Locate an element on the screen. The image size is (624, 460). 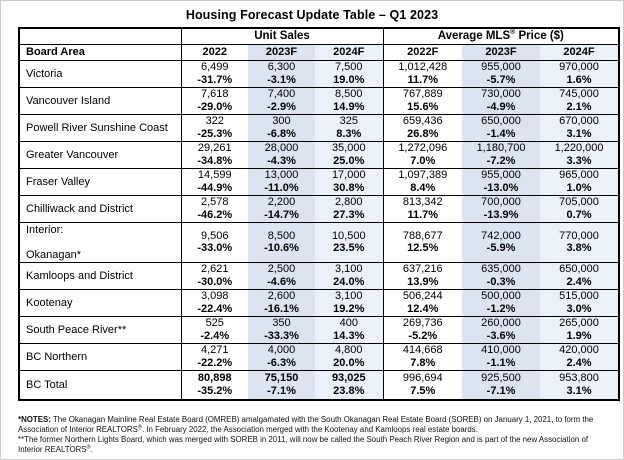
unit-sales-cell: 4,800 20.0% is located at coordinates (349, 356).